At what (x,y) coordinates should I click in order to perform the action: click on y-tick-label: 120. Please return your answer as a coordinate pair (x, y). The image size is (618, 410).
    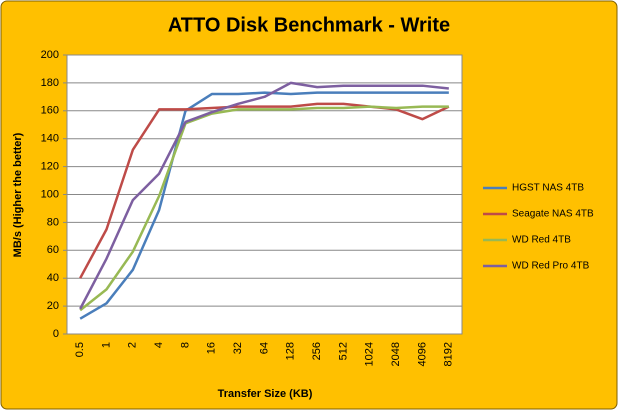
    Looking at the image, I should click on (50, 167).